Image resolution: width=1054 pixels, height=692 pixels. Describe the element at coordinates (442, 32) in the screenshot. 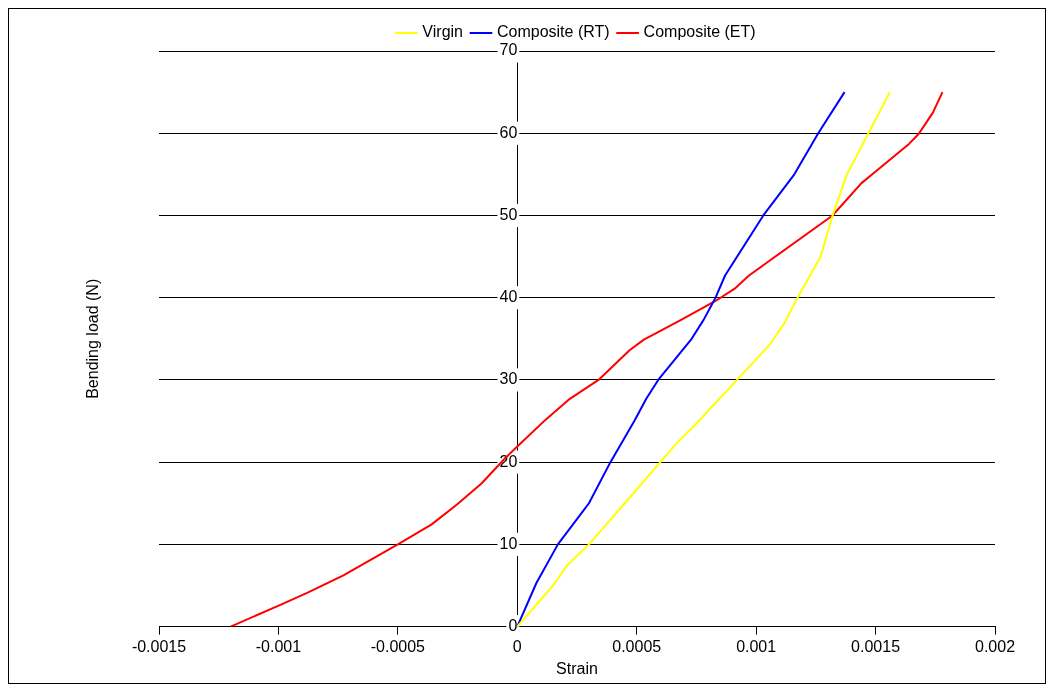

I see `legend-label: Virgin` at that location.